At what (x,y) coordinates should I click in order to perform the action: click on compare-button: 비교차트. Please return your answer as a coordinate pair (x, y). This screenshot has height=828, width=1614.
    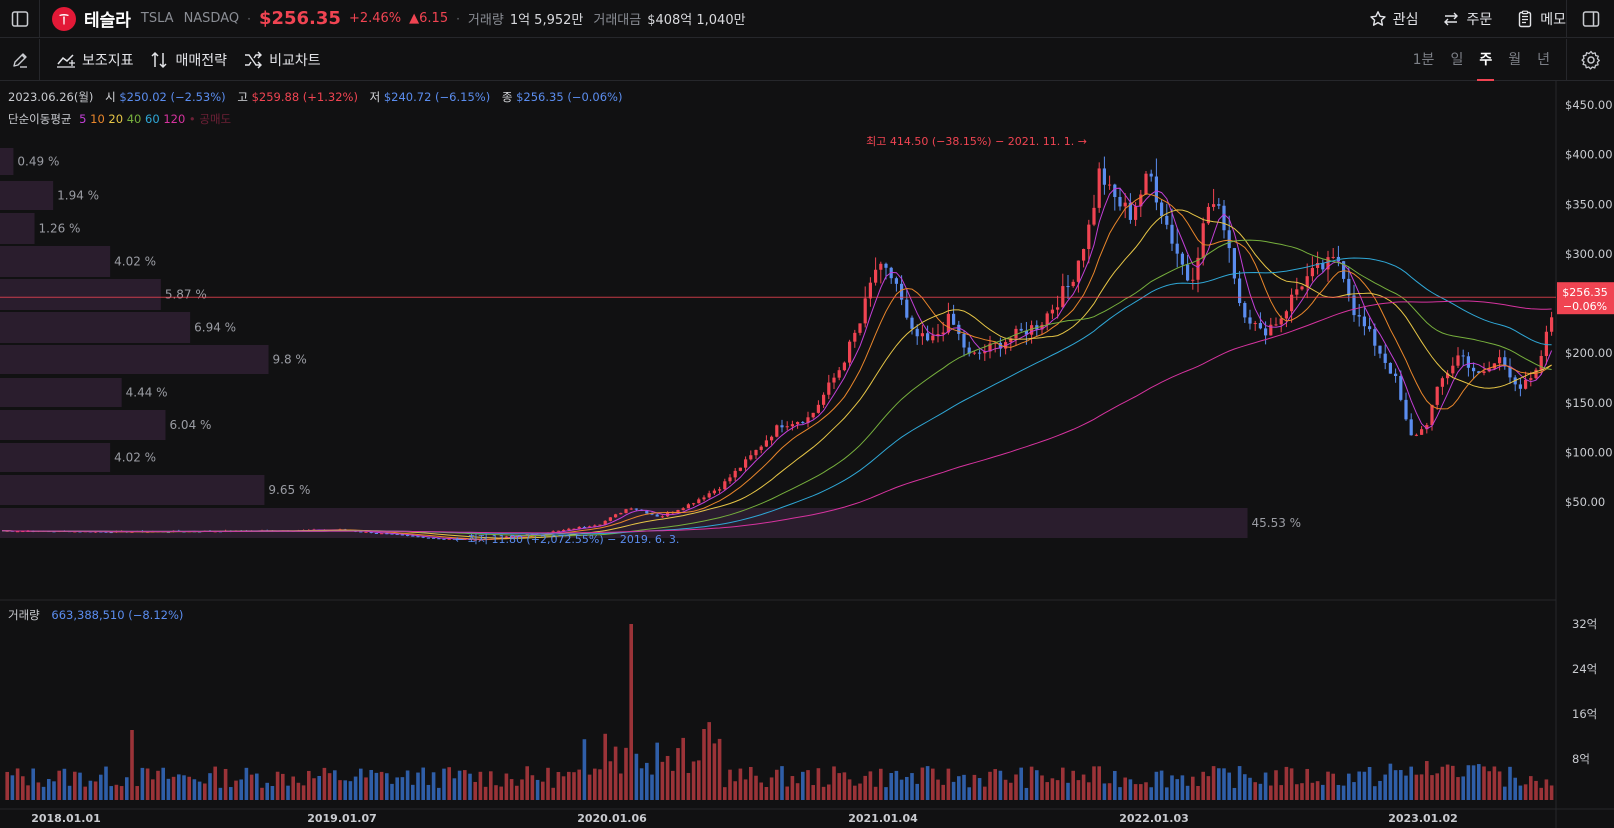
    Looking at the image, I should click on (282, 60).